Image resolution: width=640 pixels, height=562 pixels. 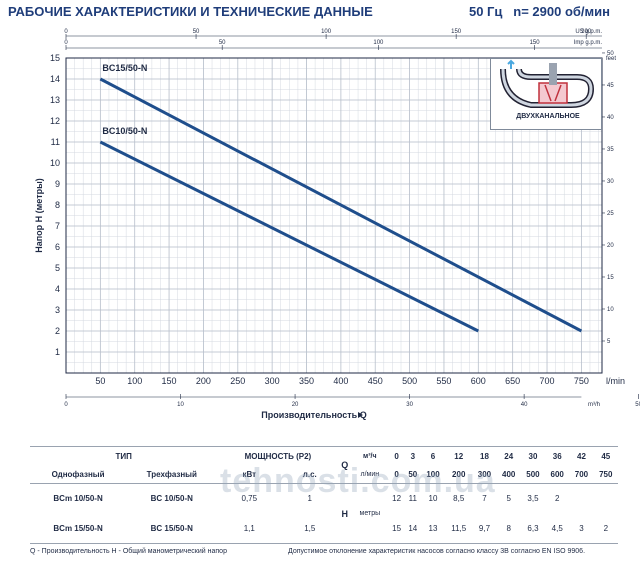 What do you see at coordinates (57, 184) in the screenshot?
I see `y-tick-label: 9` at bounding box center [57, 184].